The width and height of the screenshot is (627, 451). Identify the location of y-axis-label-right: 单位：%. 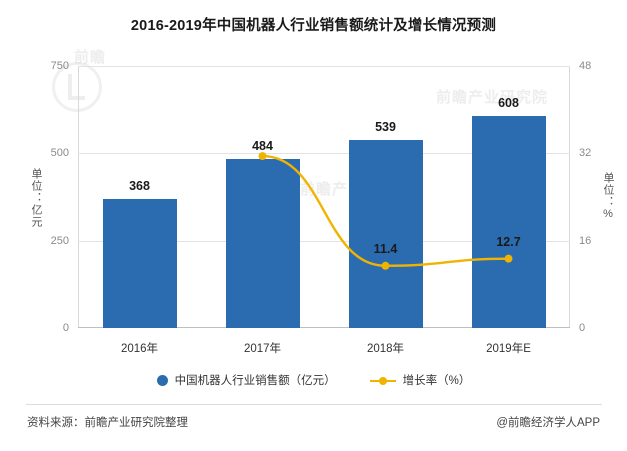
(608, 196).